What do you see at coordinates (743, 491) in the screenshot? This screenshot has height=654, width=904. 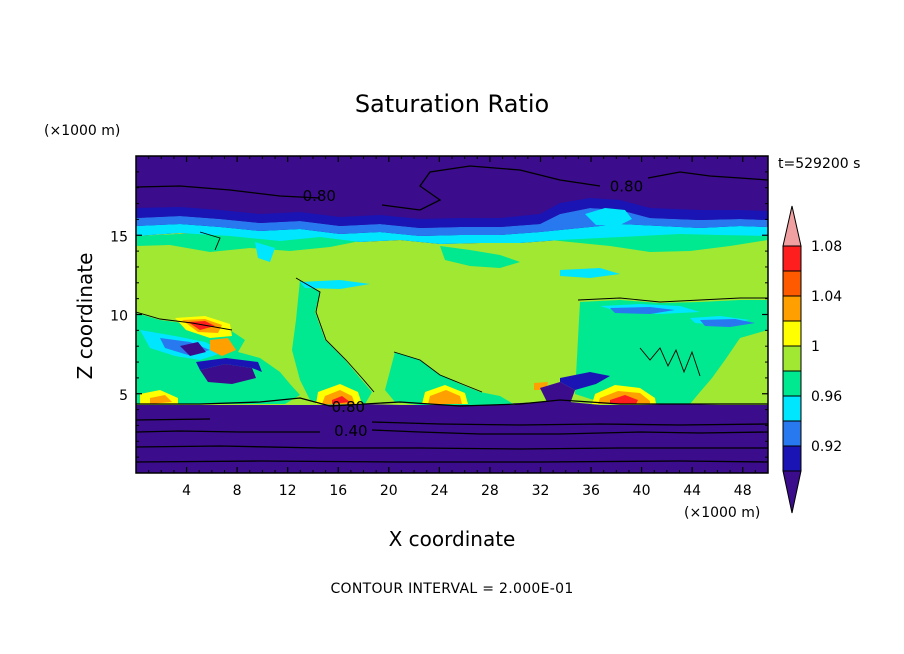 I see `x-tick-label: 48` at bounding box center [743, 491].